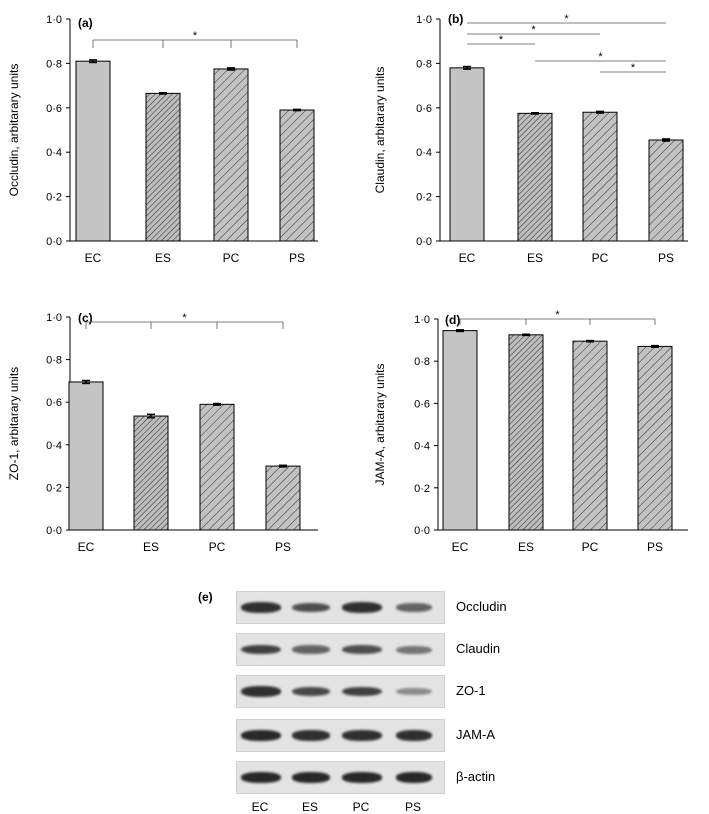 The height and width of the screenshot is (814, 709). Describe the element at coordinates (14, 130) in the screenshot. I see `y-axis-label: Occludin, arbitarary units` at that location.